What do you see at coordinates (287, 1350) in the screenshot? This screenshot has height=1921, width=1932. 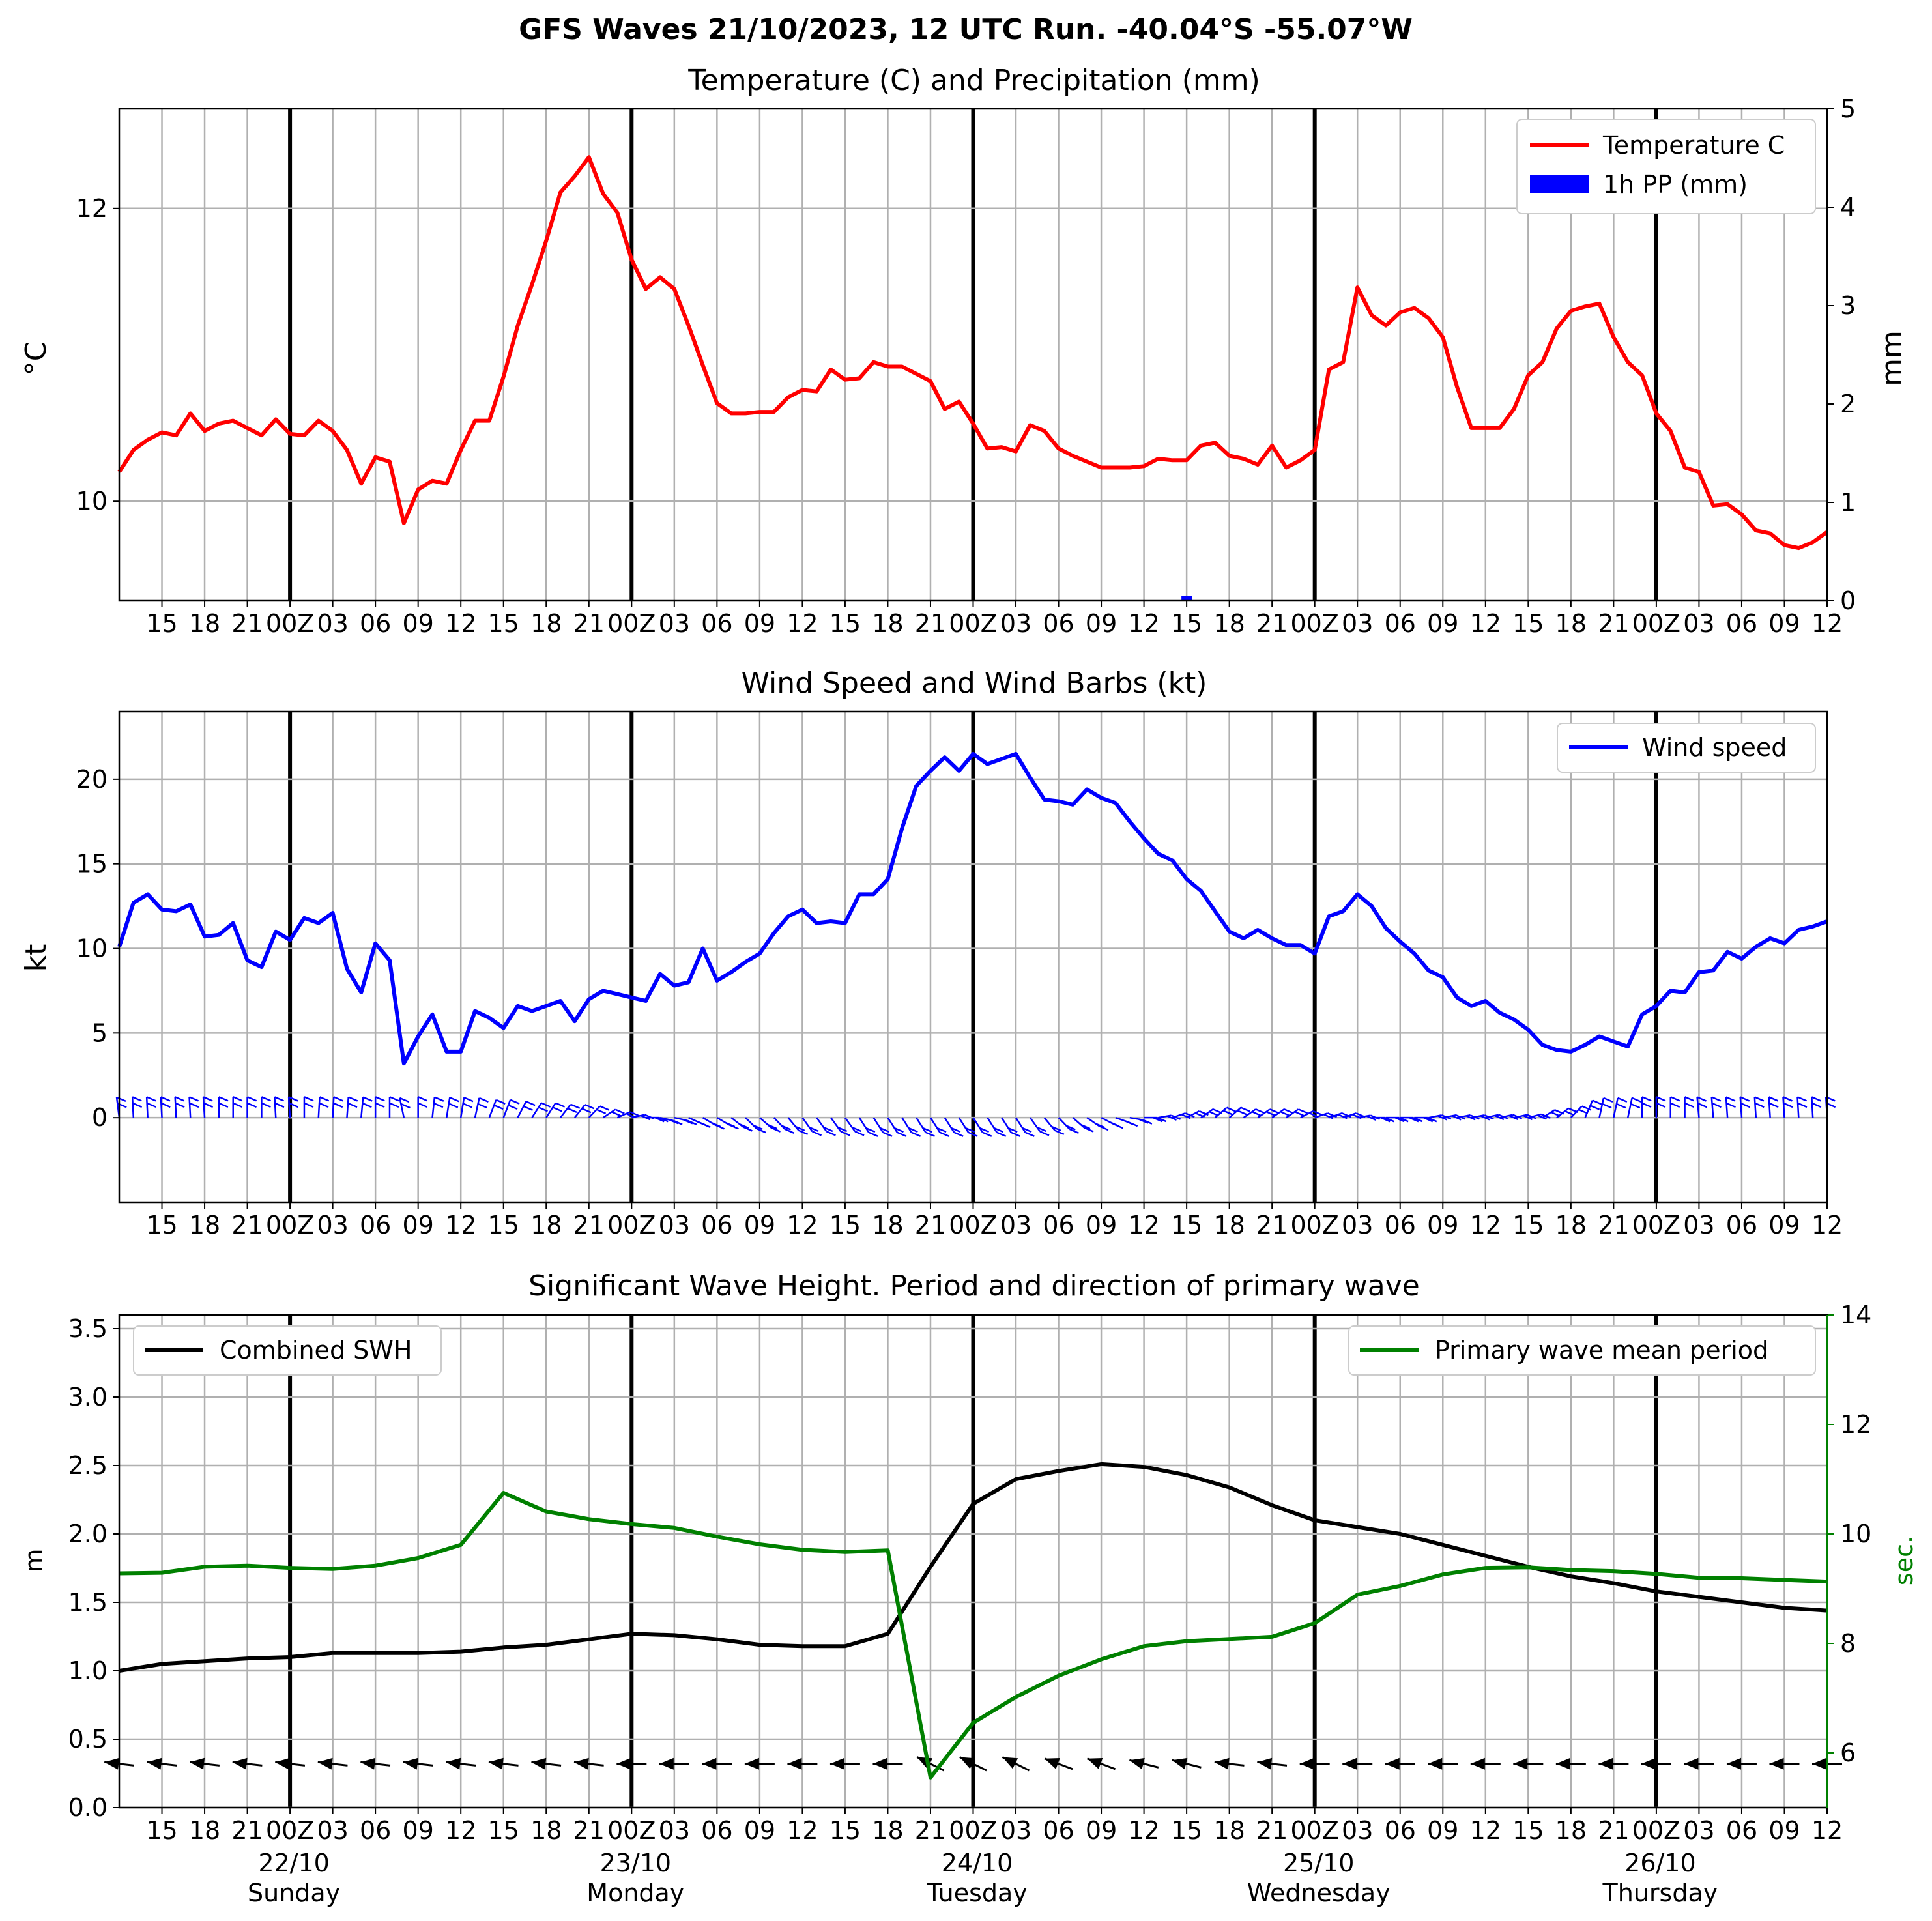 I see `swh-legend: Combined SWH` at bounding box center [287, 1350].